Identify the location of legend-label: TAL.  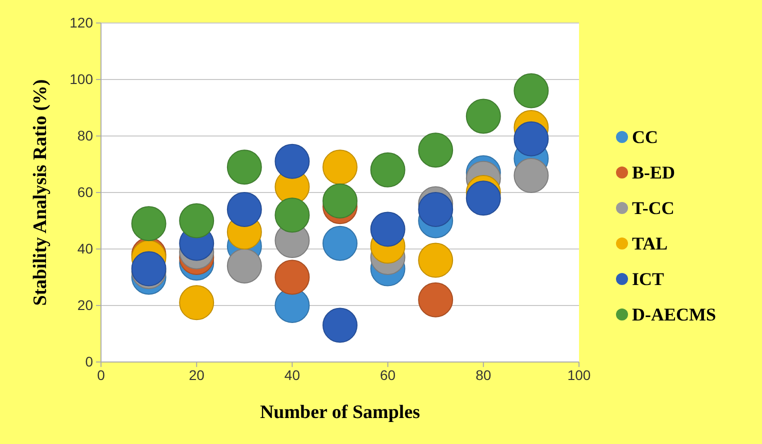
(650, 244).